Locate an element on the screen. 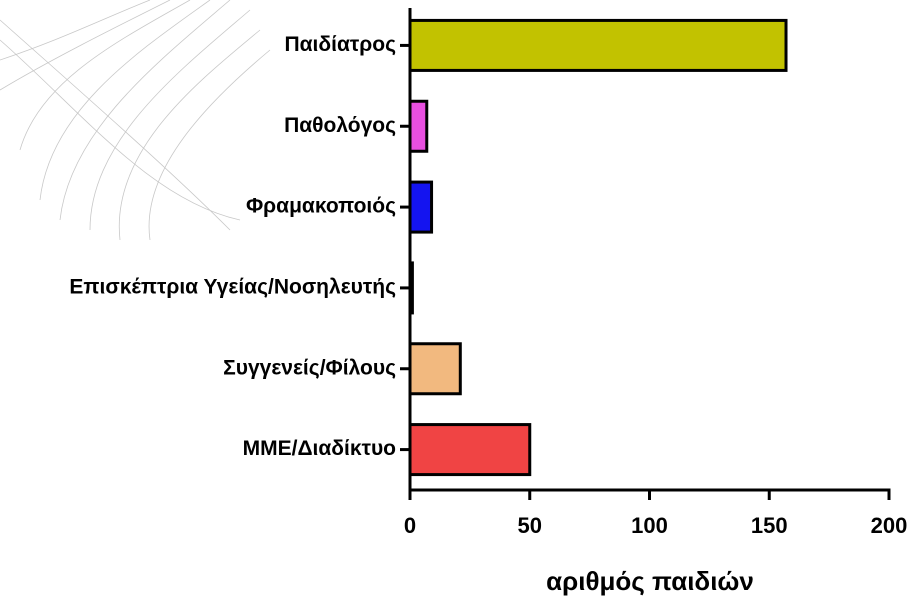 The width and height of the screenshot is (914, 606). y-tick-label: Επισκέπτρια Υγείας/Νοσηλευτής is located at coordinates (232, 286).